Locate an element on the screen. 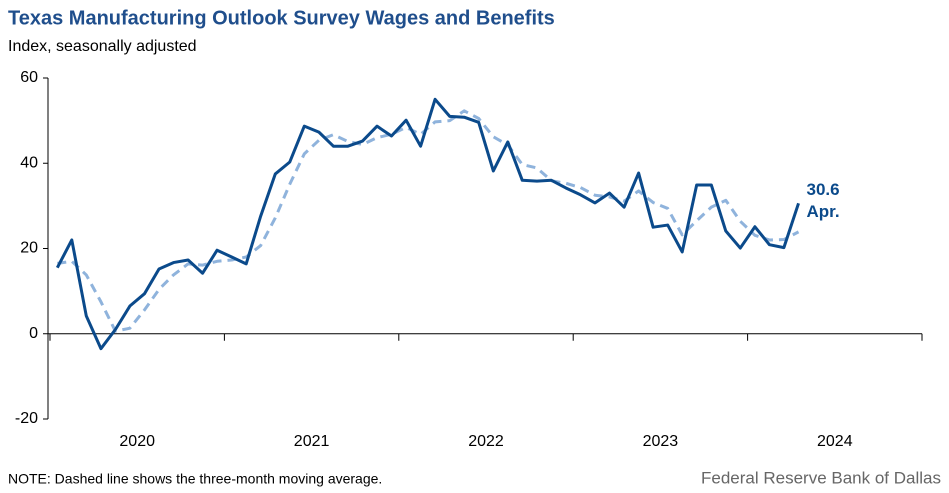  annotation: Apr. is located at coordinates (823, 211).